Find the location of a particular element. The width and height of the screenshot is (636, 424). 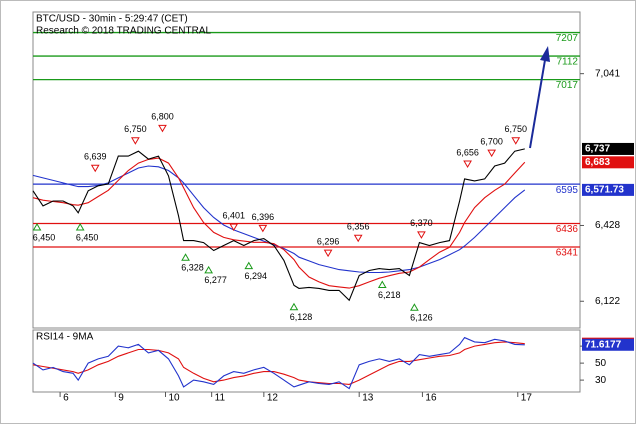

level-label: 6595 is located at coordinates (567, 190).